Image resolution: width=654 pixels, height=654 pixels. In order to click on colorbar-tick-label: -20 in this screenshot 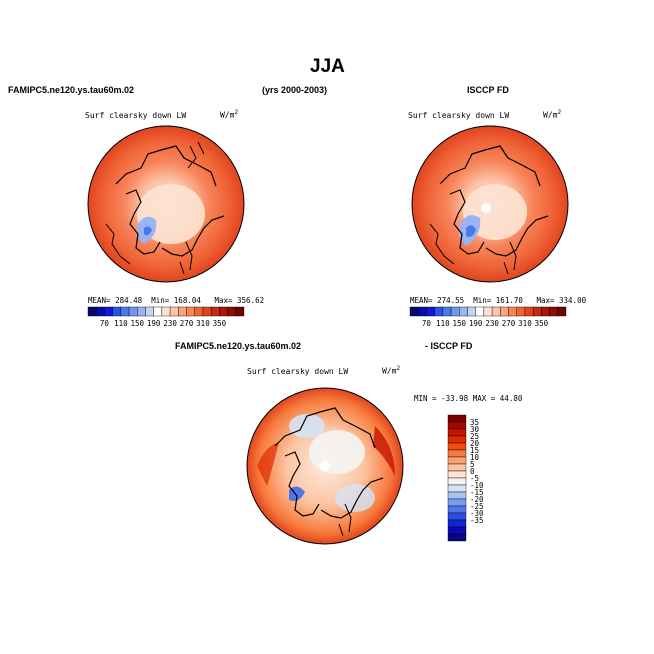, I will do `click(477, 499)`.